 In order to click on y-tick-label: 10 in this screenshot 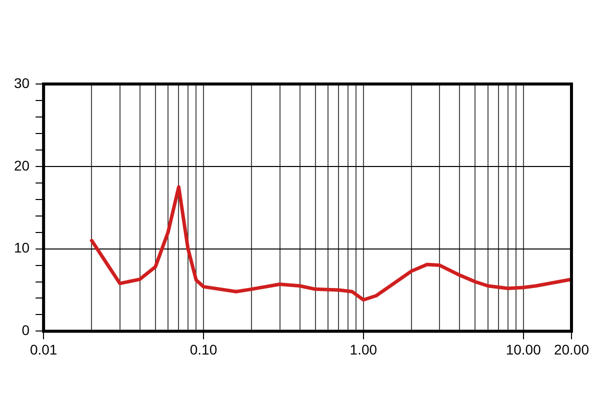, I will do `click(22, 248)`.